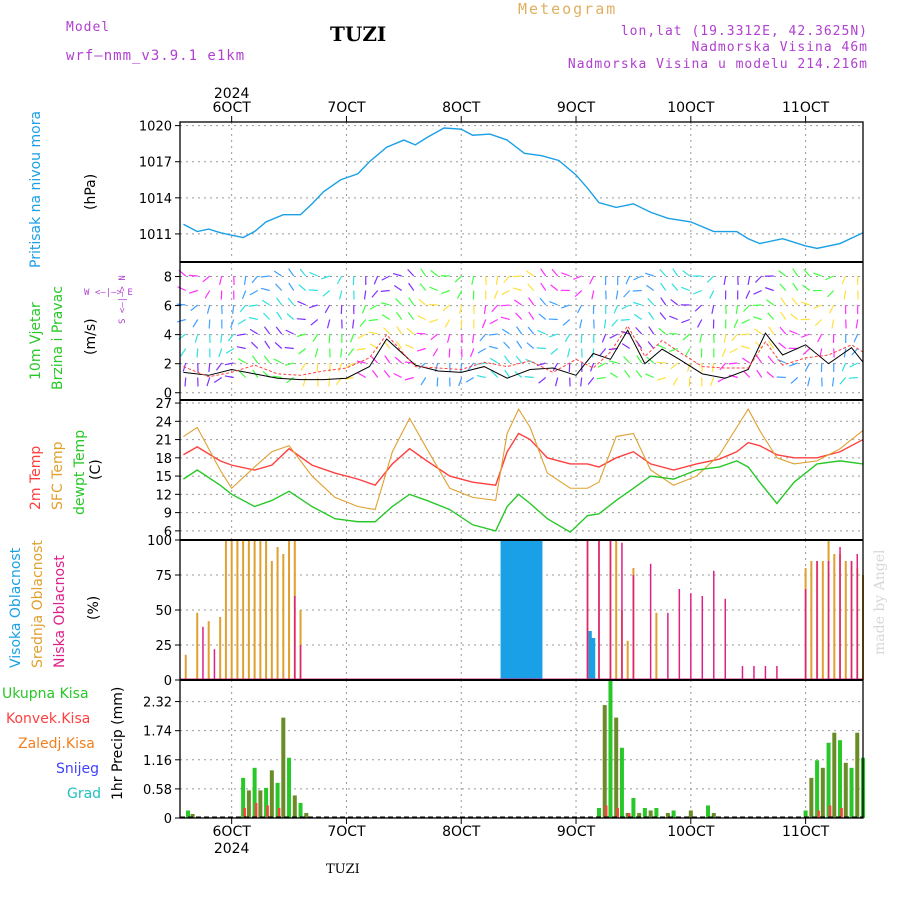 Image resolution: width=900 pixels, height=900 pixels. Describe the element at coordinates (155, 127) in the screenshot. I see `y-tick-label: 1020` at that location.